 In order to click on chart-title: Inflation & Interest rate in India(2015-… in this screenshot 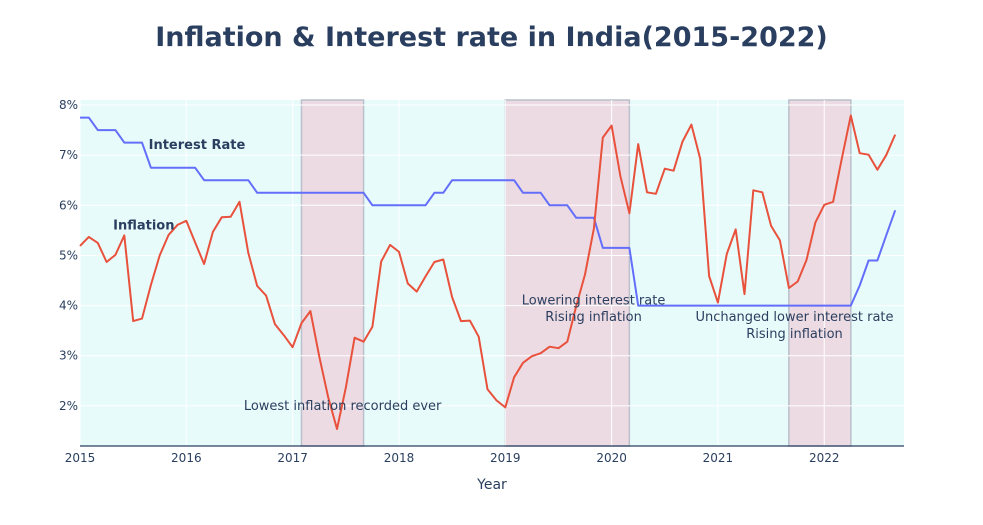, I will do `click(491, 37)`.